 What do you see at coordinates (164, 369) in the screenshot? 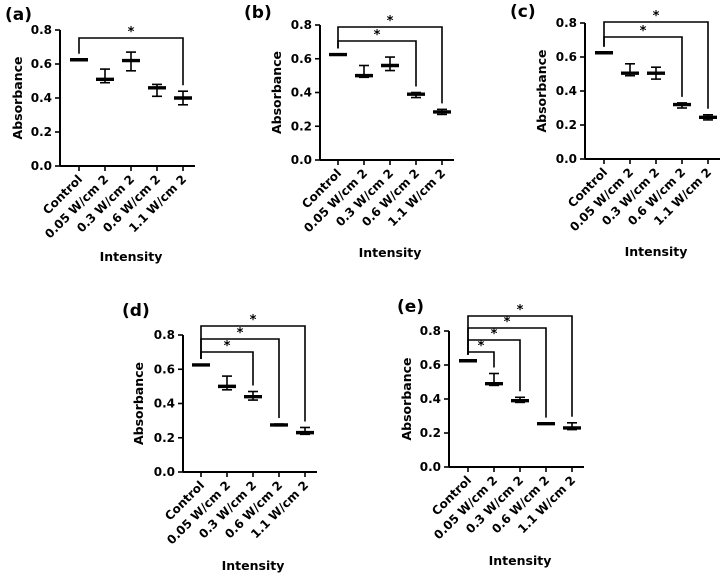
I see `panel-d-ytick-label: 0.6` at bounding box center [164, 369].